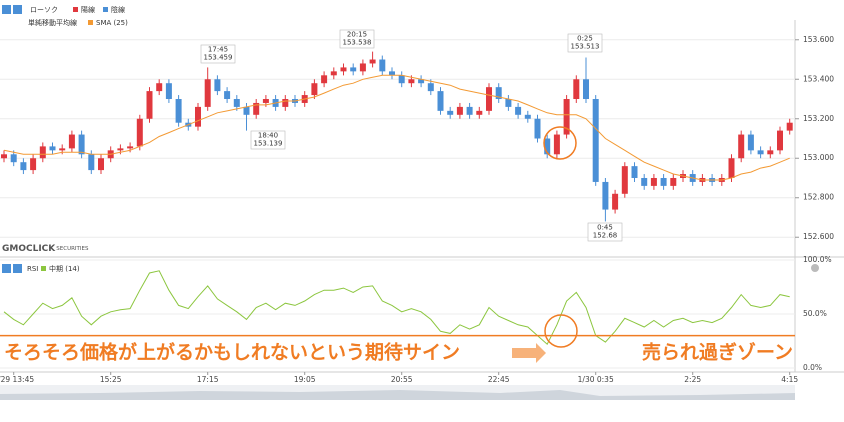  What do you see at coordinates (32, 269) in the screenshot?
I see `legend-label: RSI` at bounding box center [32, 269].